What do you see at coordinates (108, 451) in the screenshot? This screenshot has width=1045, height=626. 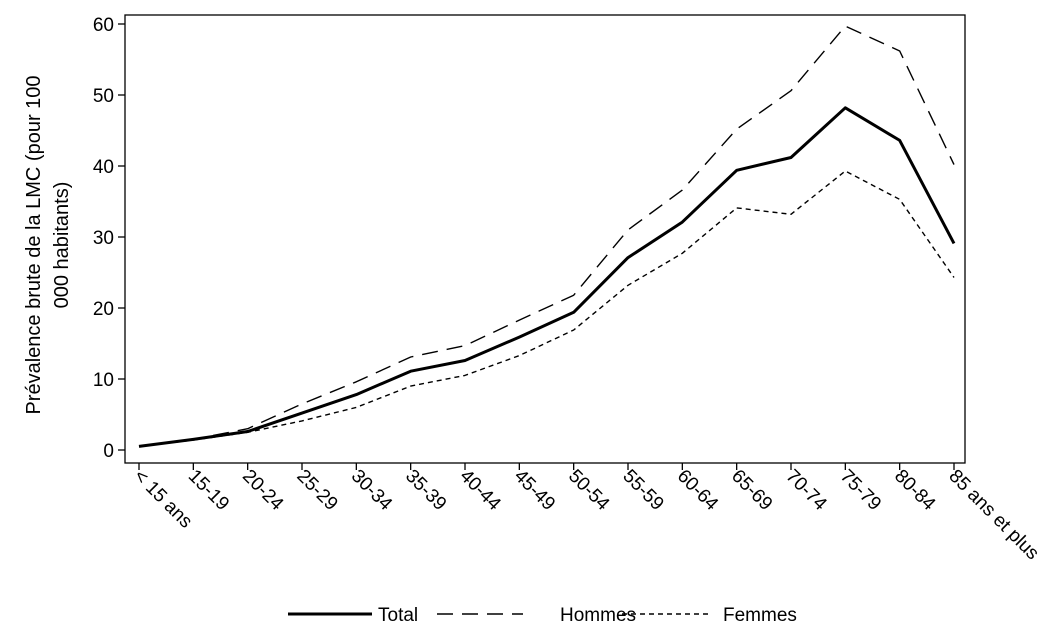 I see `y-tick-label: 0` at bounding box center [108, 451].